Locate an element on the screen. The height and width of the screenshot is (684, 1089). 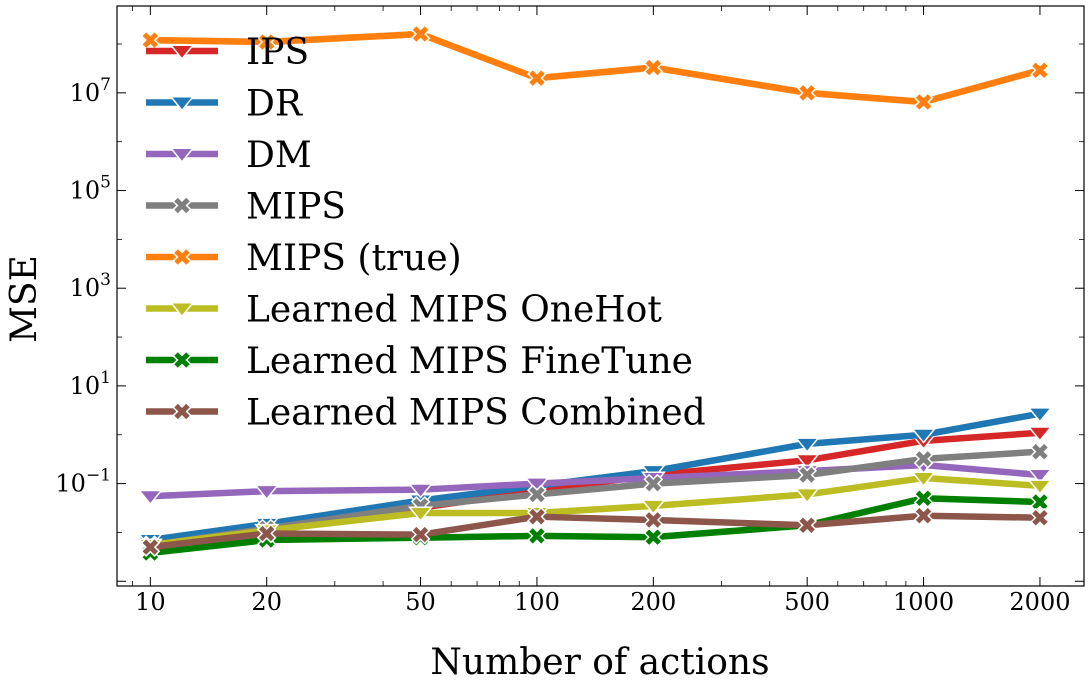
legend-item: Learned MIPS FineTune is located at coordinates (419, 361).